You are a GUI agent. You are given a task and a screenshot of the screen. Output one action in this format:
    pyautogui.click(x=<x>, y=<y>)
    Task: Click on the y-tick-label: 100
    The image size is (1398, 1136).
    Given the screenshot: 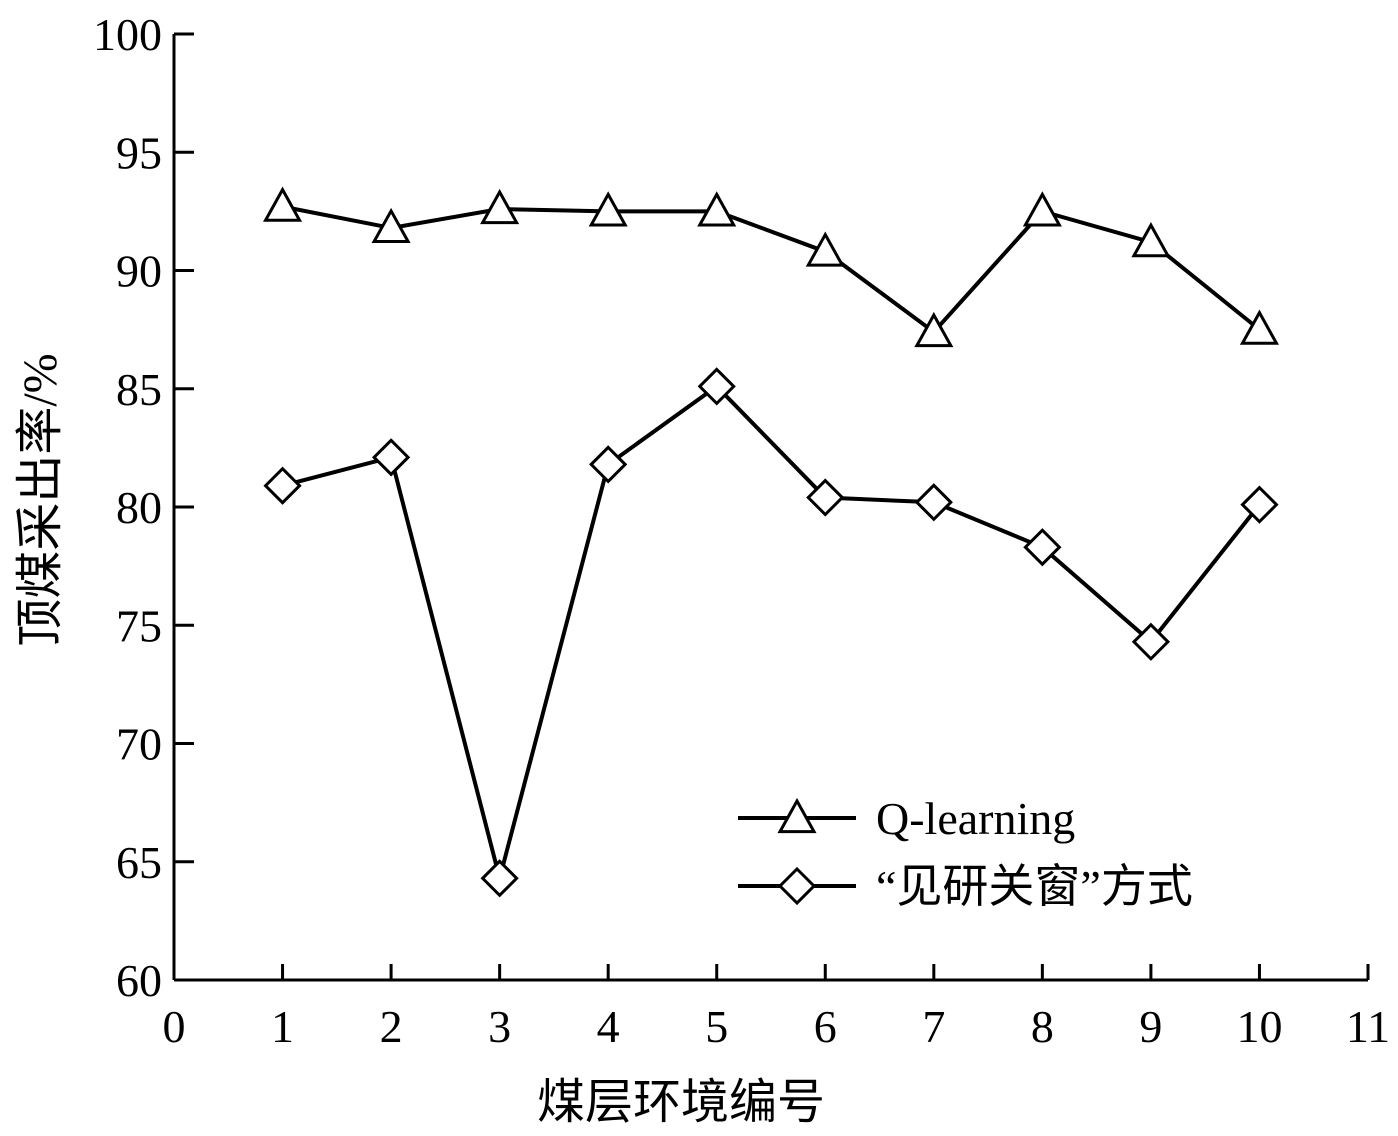 What is the action you would take?
    pyautogui.click(x=127, y=34)
    